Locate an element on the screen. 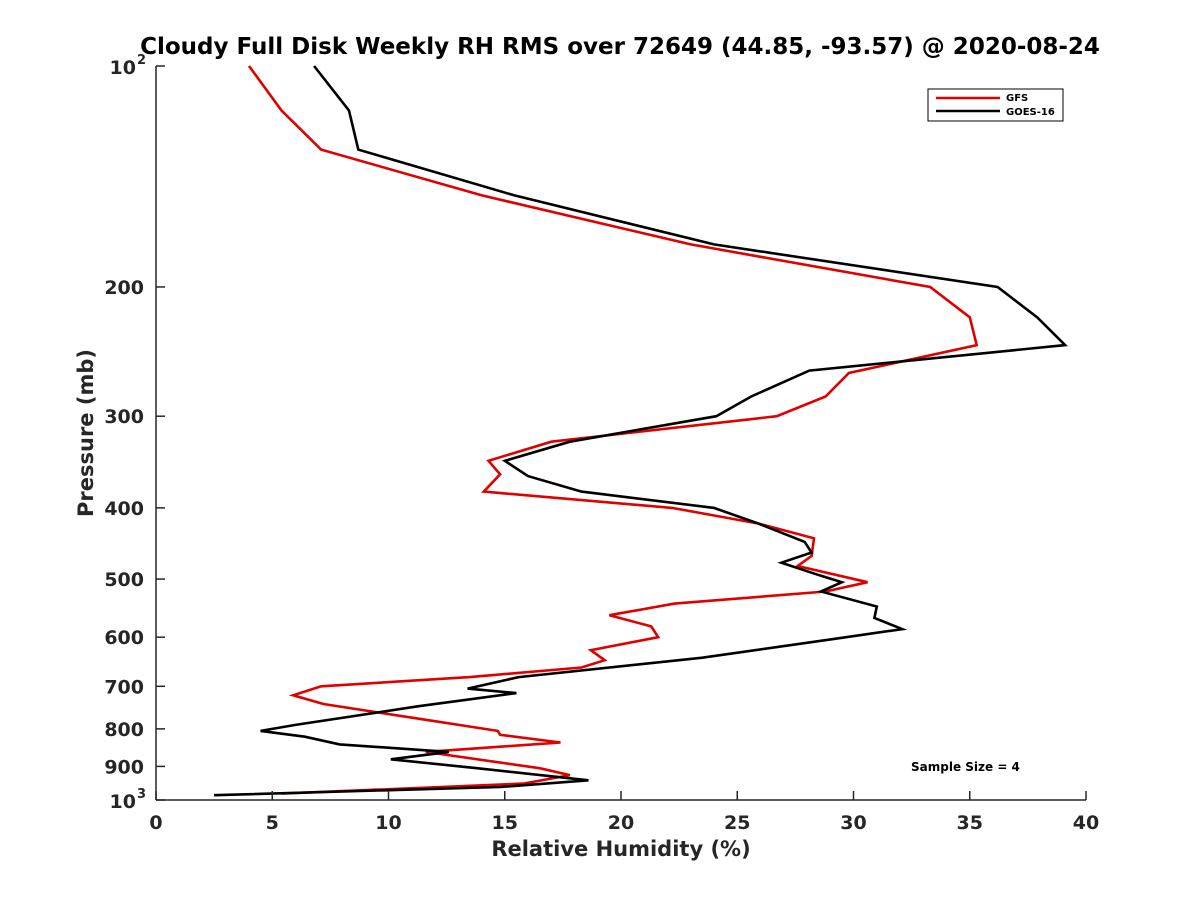 This screenshot has height=900, width=1200. legend: GFS GOES-16 is located at coordinates (995, 105).